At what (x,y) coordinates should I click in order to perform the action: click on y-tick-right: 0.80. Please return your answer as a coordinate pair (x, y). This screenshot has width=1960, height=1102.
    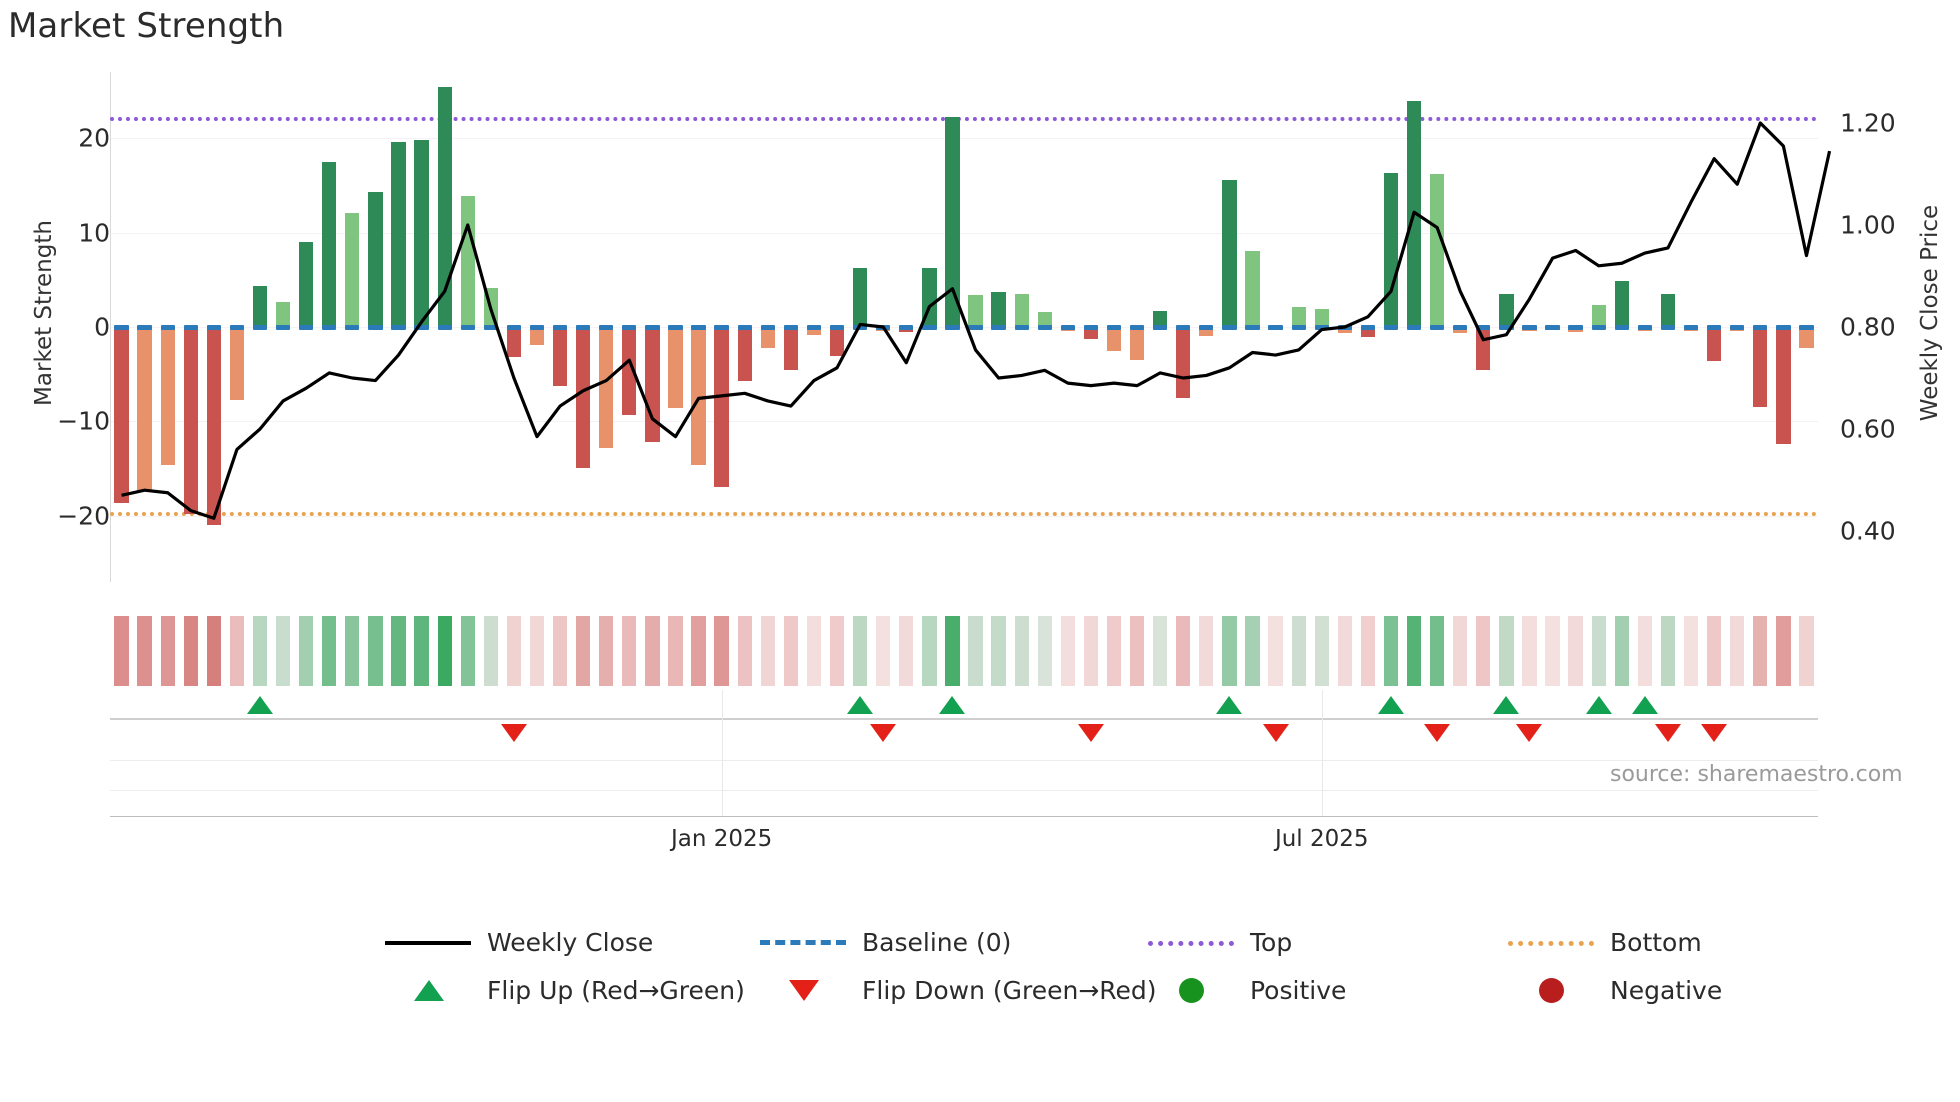
    Looking at the image, I should click on (1868, 327).